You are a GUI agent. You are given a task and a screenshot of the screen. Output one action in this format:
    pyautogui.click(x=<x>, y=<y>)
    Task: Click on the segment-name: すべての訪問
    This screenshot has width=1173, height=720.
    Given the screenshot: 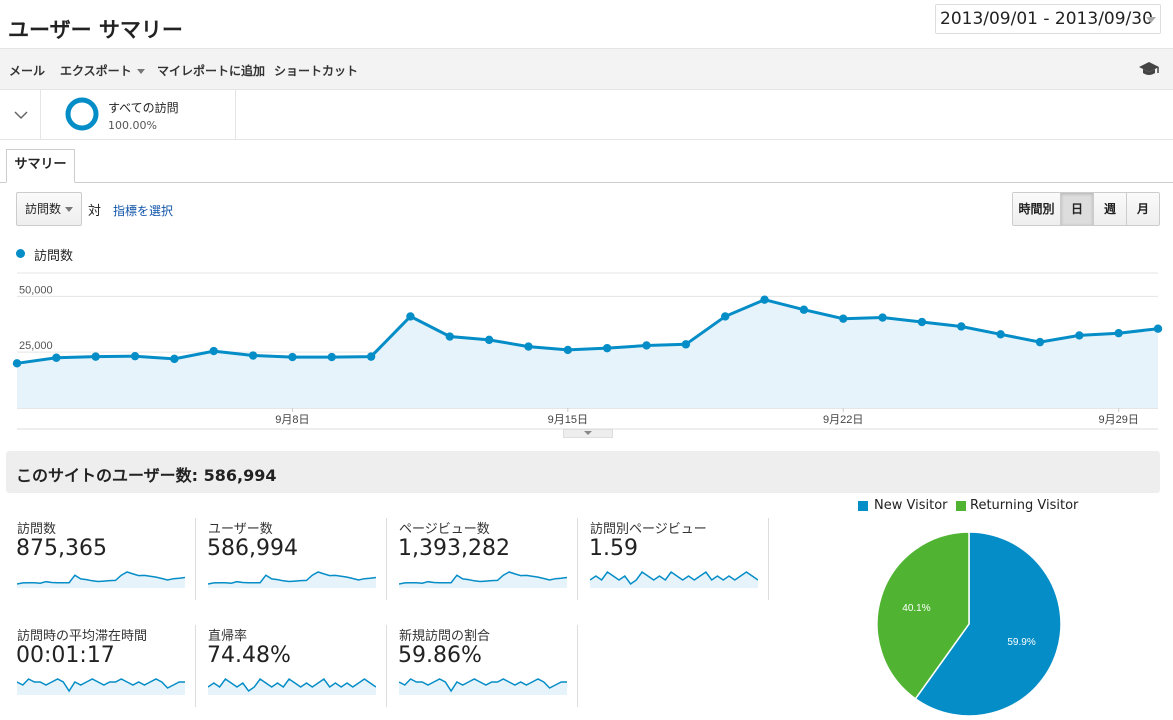 What is the action you would take?
    pyautogui.click(x=143, y=108)
    